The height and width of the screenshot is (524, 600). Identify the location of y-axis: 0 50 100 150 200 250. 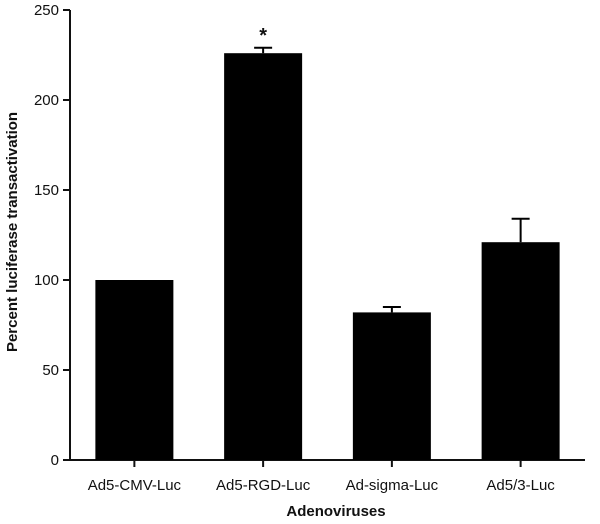
(52, 235).